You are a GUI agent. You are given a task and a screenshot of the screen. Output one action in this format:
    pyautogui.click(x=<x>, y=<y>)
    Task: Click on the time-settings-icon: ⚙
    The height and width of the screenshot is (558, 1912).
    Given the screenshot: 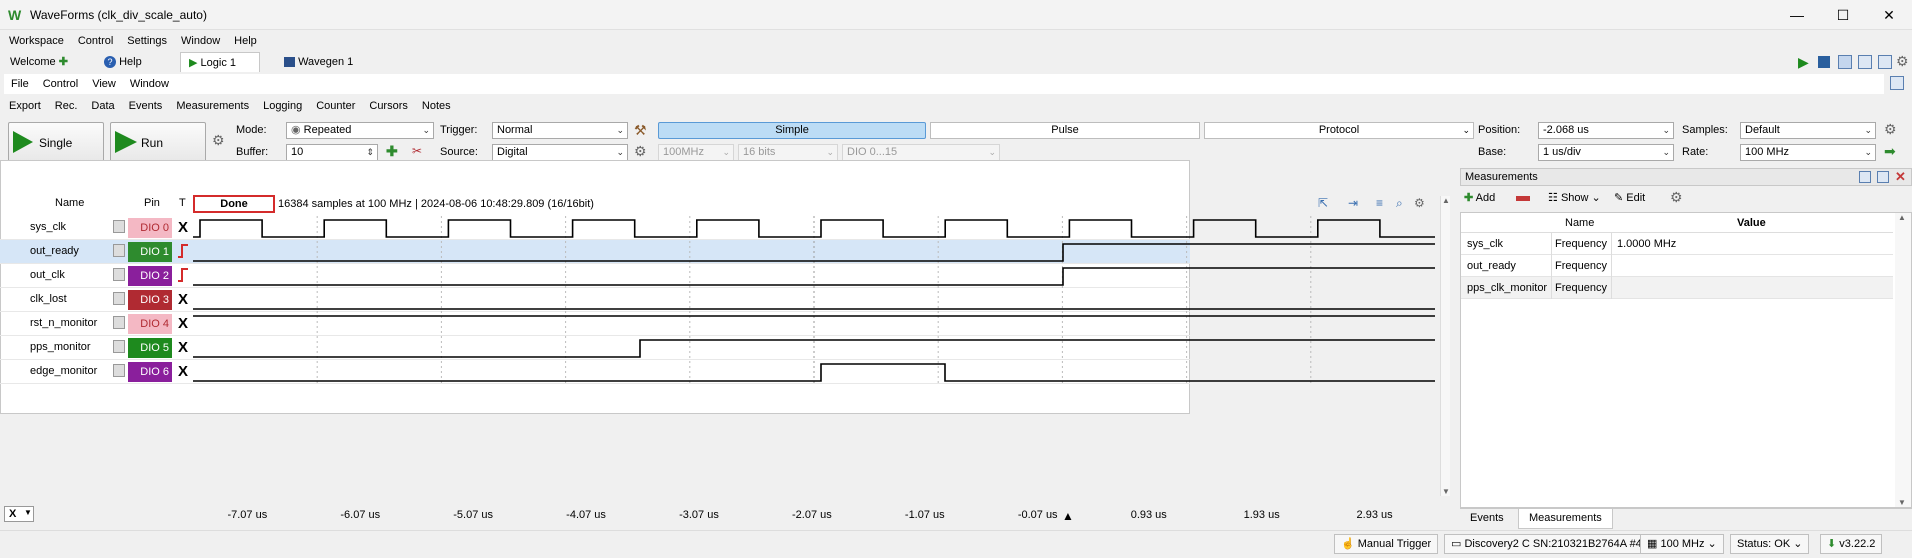 What is the action you would take?
    pyautogui.click(x=1890, y=129)
    